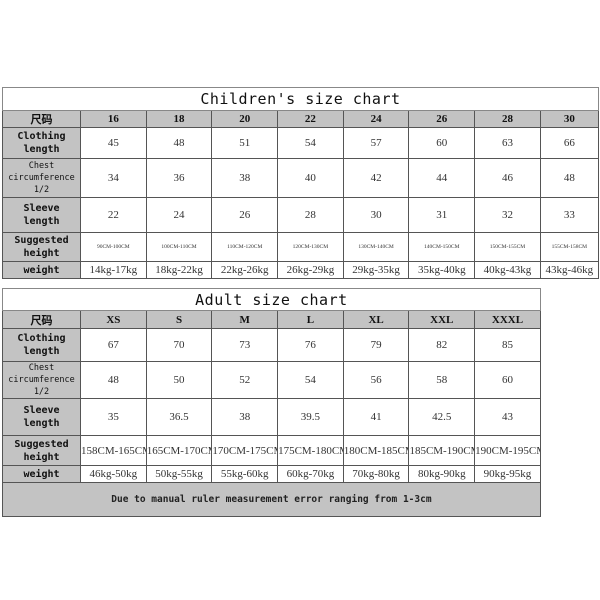 This screenshot has width=600, height=600. What do you see at coordinates (245, 119) in the screenshot?
I see `size-header-cell: 20` at bounding box center [245, 119].